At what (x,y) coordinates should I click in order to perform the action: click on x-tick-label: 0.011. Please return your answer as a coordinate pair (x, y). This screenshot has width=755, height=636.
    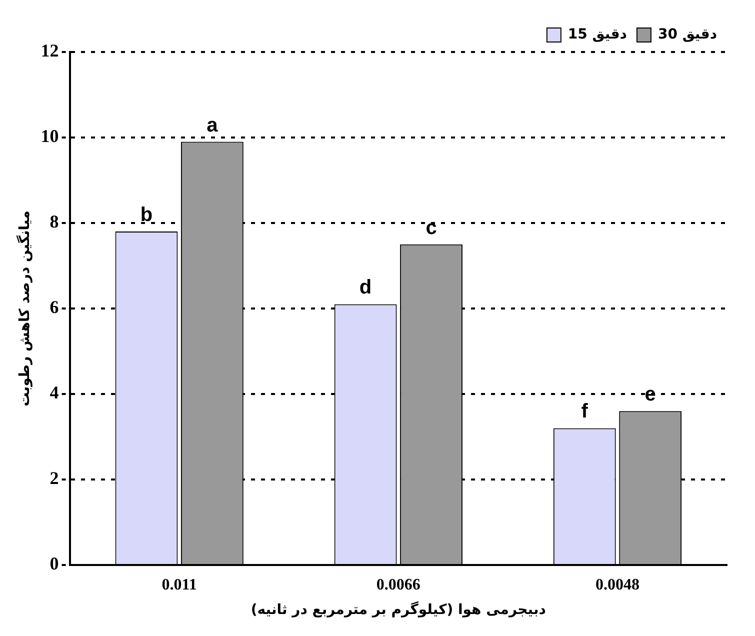
    Looking at the image, I should click on (179, 585).